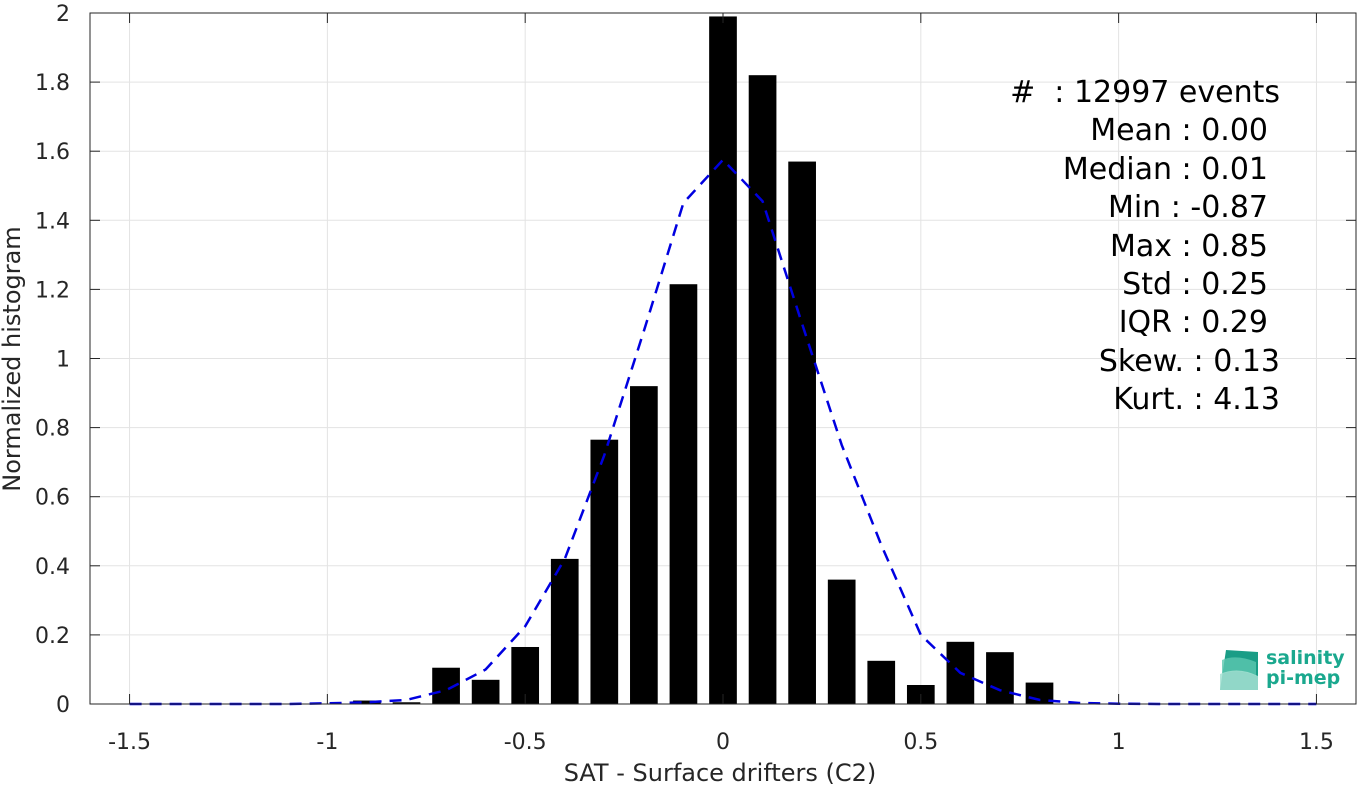  Describe the element at coordinates (52, 152) in the screenshot. I see `y-tick-label: 1.6` at that location.